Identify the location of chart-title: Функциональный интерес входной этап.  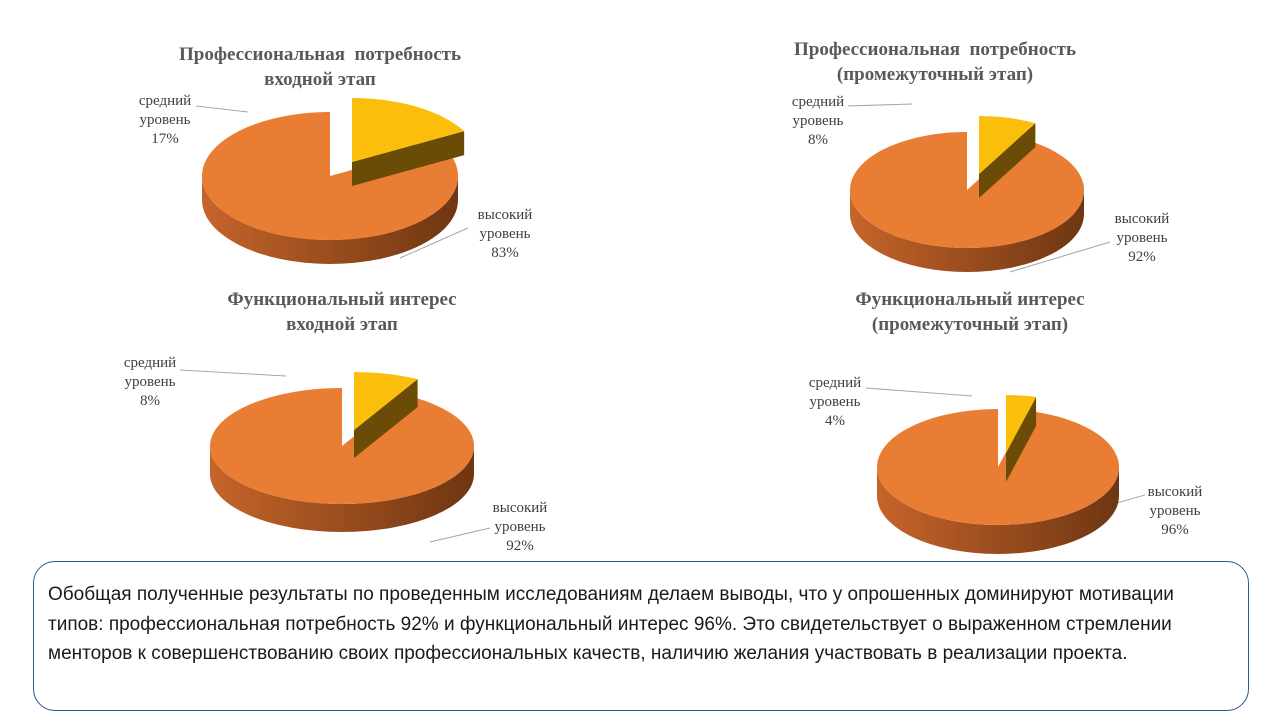
(342, 312).